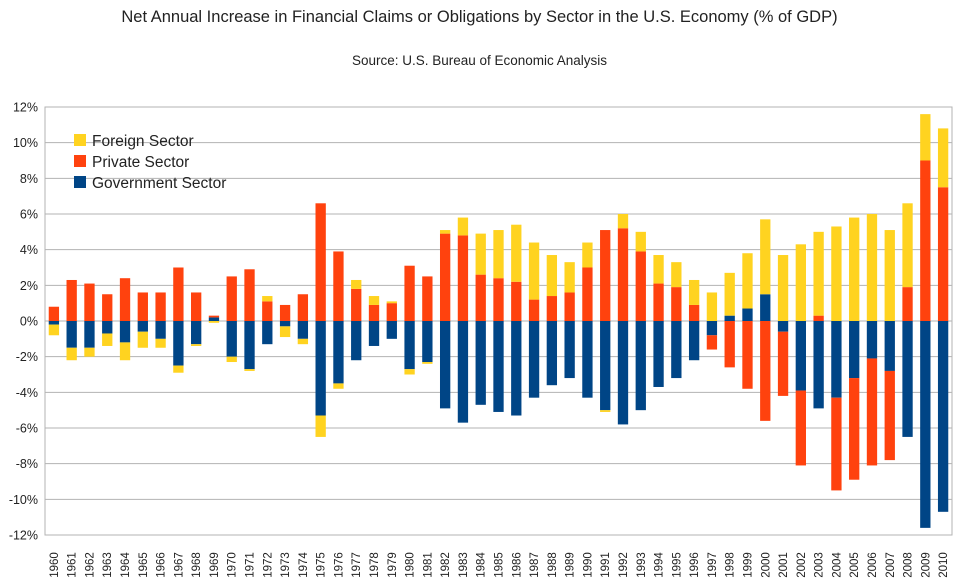 The height and width of the screenshot is (586, 959). Describe the element at coordinates (285, 332) in the screenshot. I see `bar-foreign-sector-1973` at that location.